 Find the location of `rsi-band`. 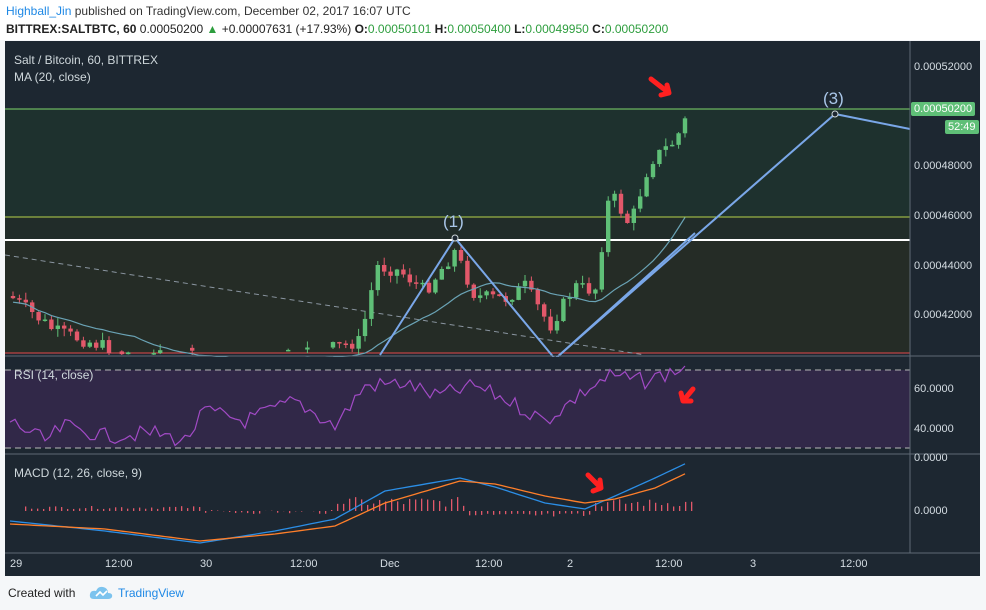

rsi-band is located at coordinates (457, 409).